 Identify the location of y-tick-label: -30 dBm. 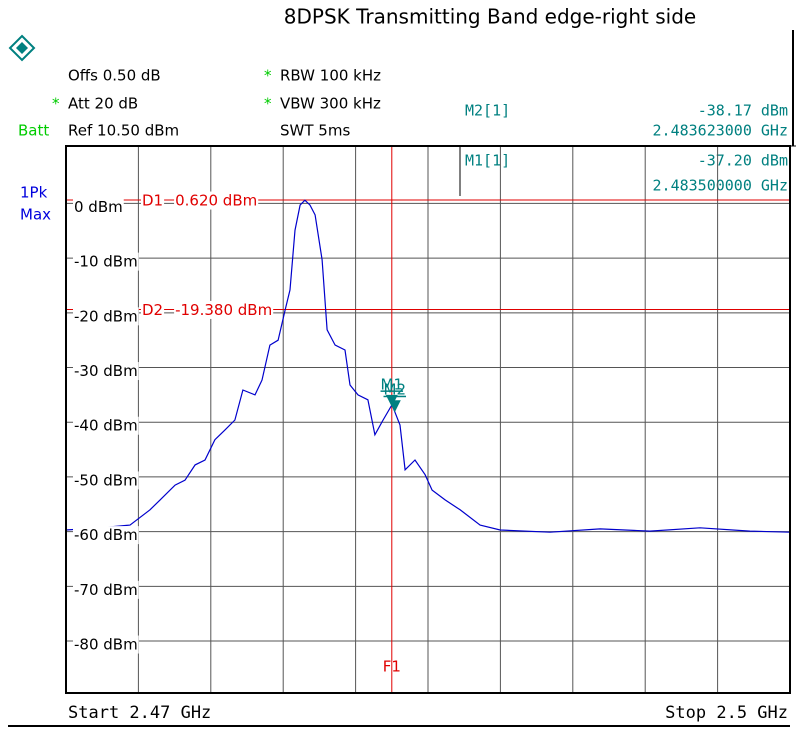
(106, 371).